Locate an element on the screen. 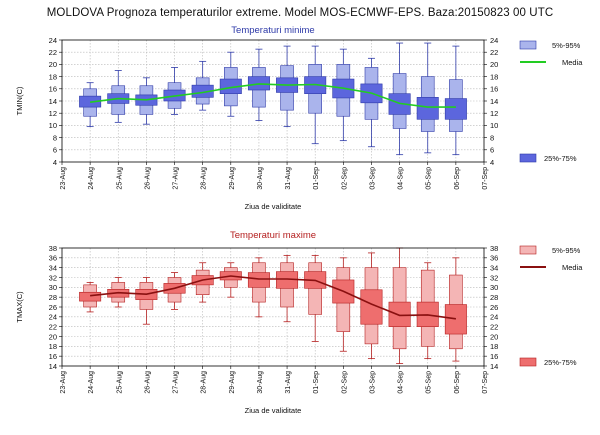  y-tick-label-left: 32 is located at coordinates (53, 277).